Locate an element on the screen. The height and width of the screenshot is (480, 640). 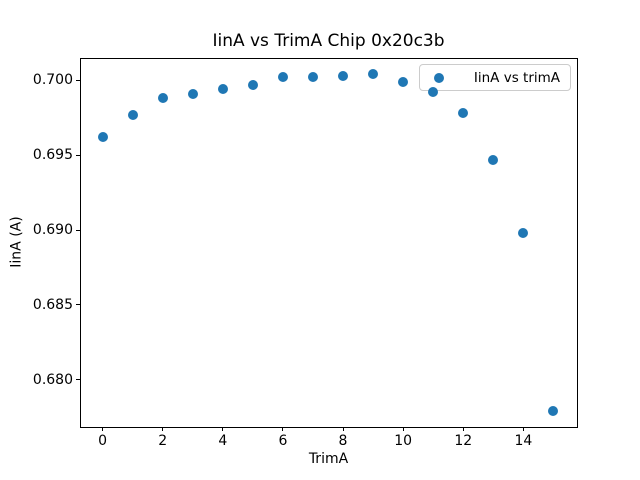
x-tick-label: 14 is located at coordinates (523, 441).